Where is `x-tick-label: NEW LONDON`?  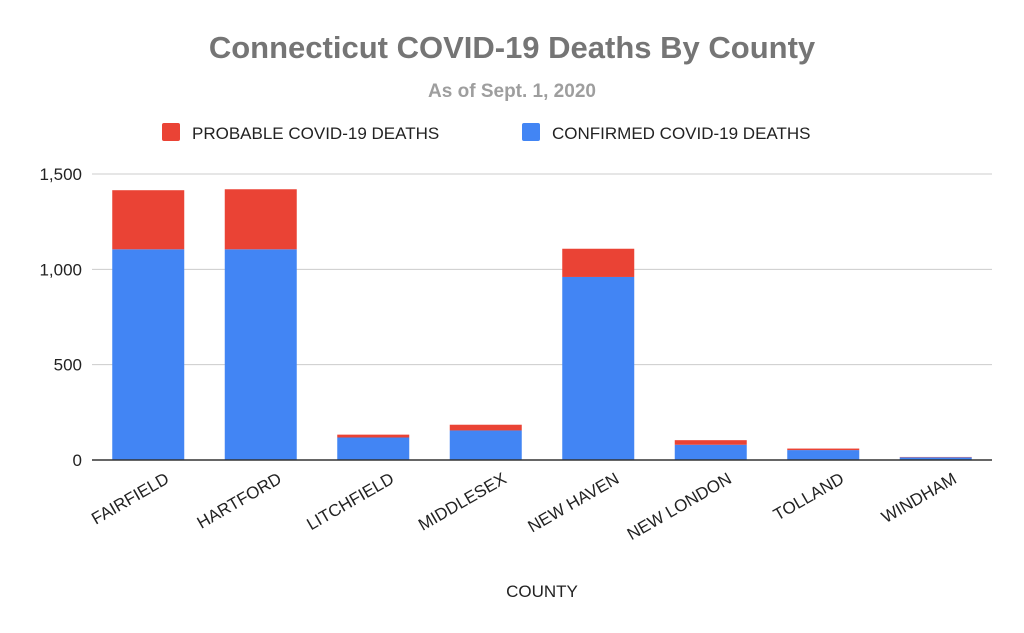 x-tick-label: NEW LONDON is located at coordinates (679, 506).